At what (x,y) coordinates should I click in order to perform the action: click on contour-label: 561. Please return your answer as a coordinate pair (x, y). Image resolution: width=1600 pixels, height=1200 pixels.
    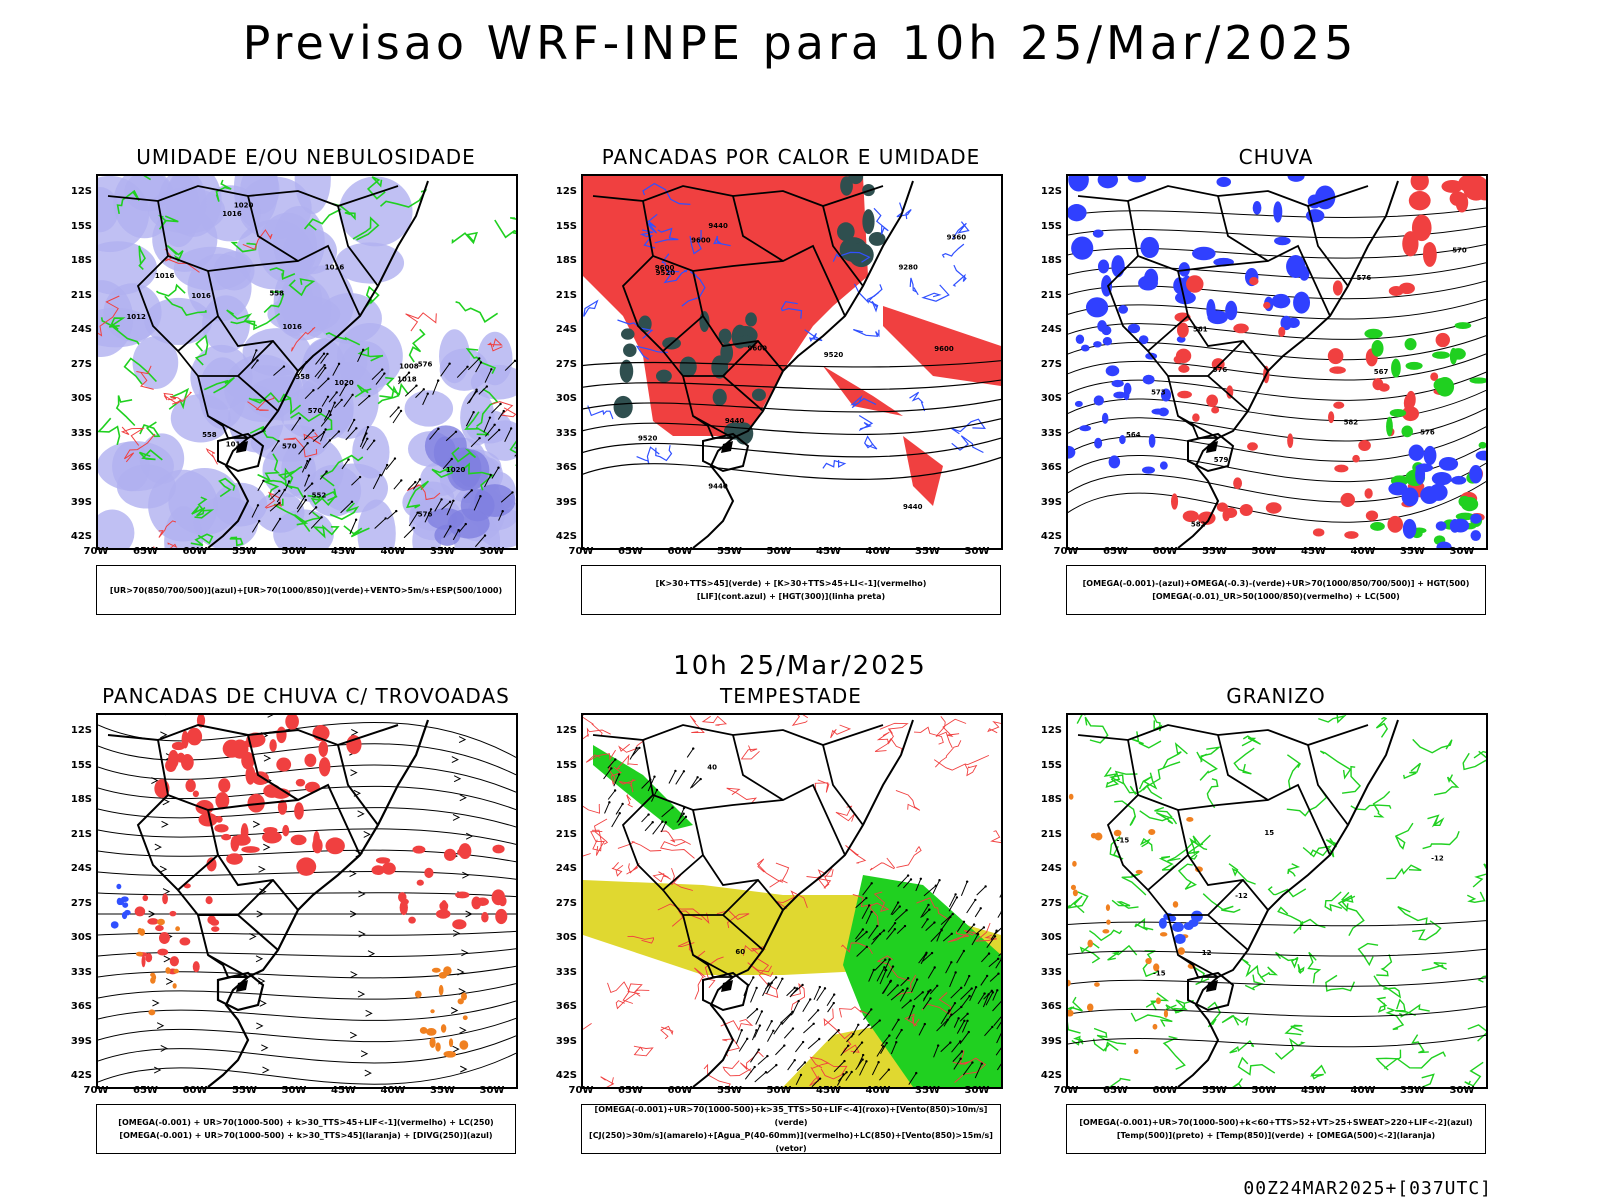
    Looking at the image, I should click on (1200, 330).